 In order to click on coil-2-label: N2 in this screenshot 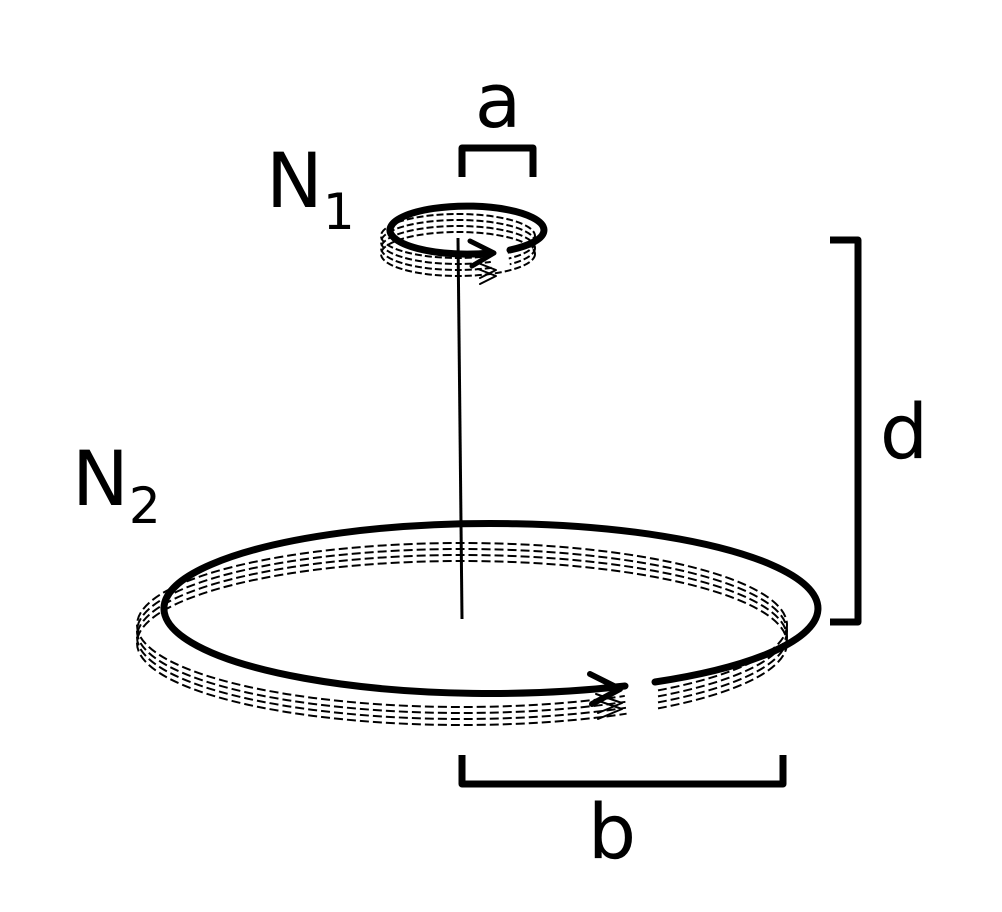, I will do `click(116, 484)`.